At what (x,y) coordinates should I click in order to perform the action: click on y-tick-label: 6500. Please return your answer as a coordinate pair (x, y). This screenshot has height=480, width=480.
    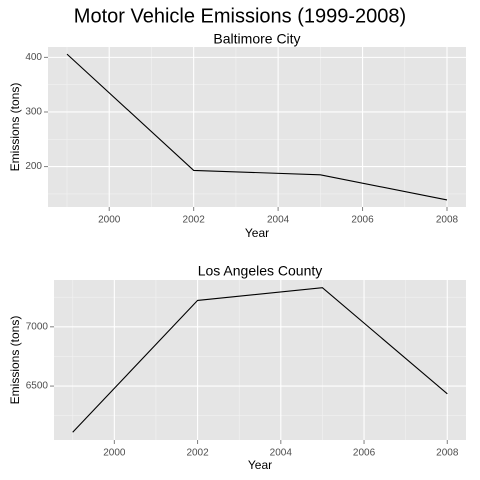
    Looking at the image, I should click on (37, 386).